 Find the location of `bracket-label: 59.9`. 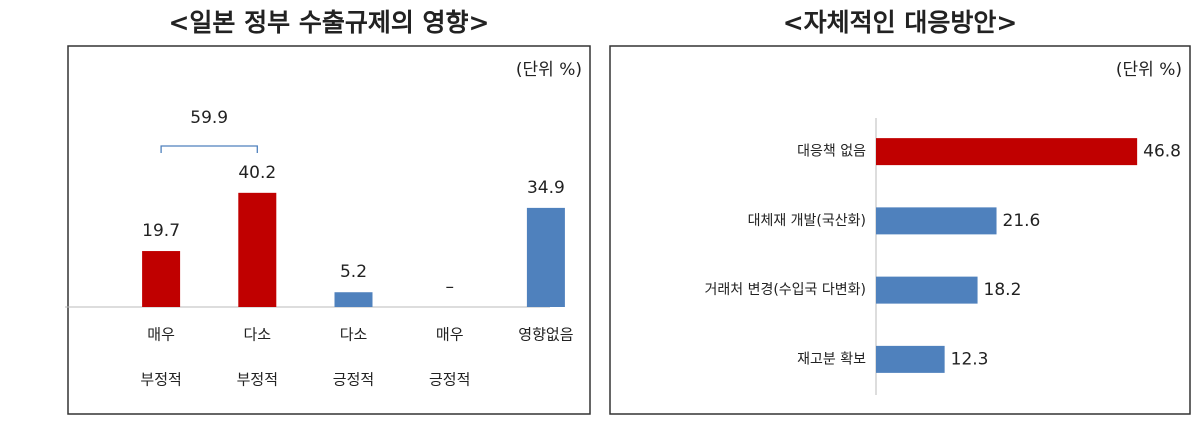

bracket-label: 59.9 is located at coordinates (209, 118).